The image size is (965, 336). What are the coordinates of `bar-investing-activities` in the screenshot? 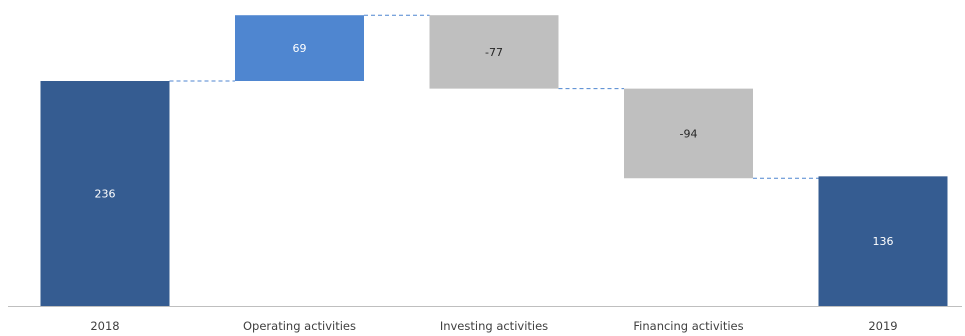 It's located at (494, 52).